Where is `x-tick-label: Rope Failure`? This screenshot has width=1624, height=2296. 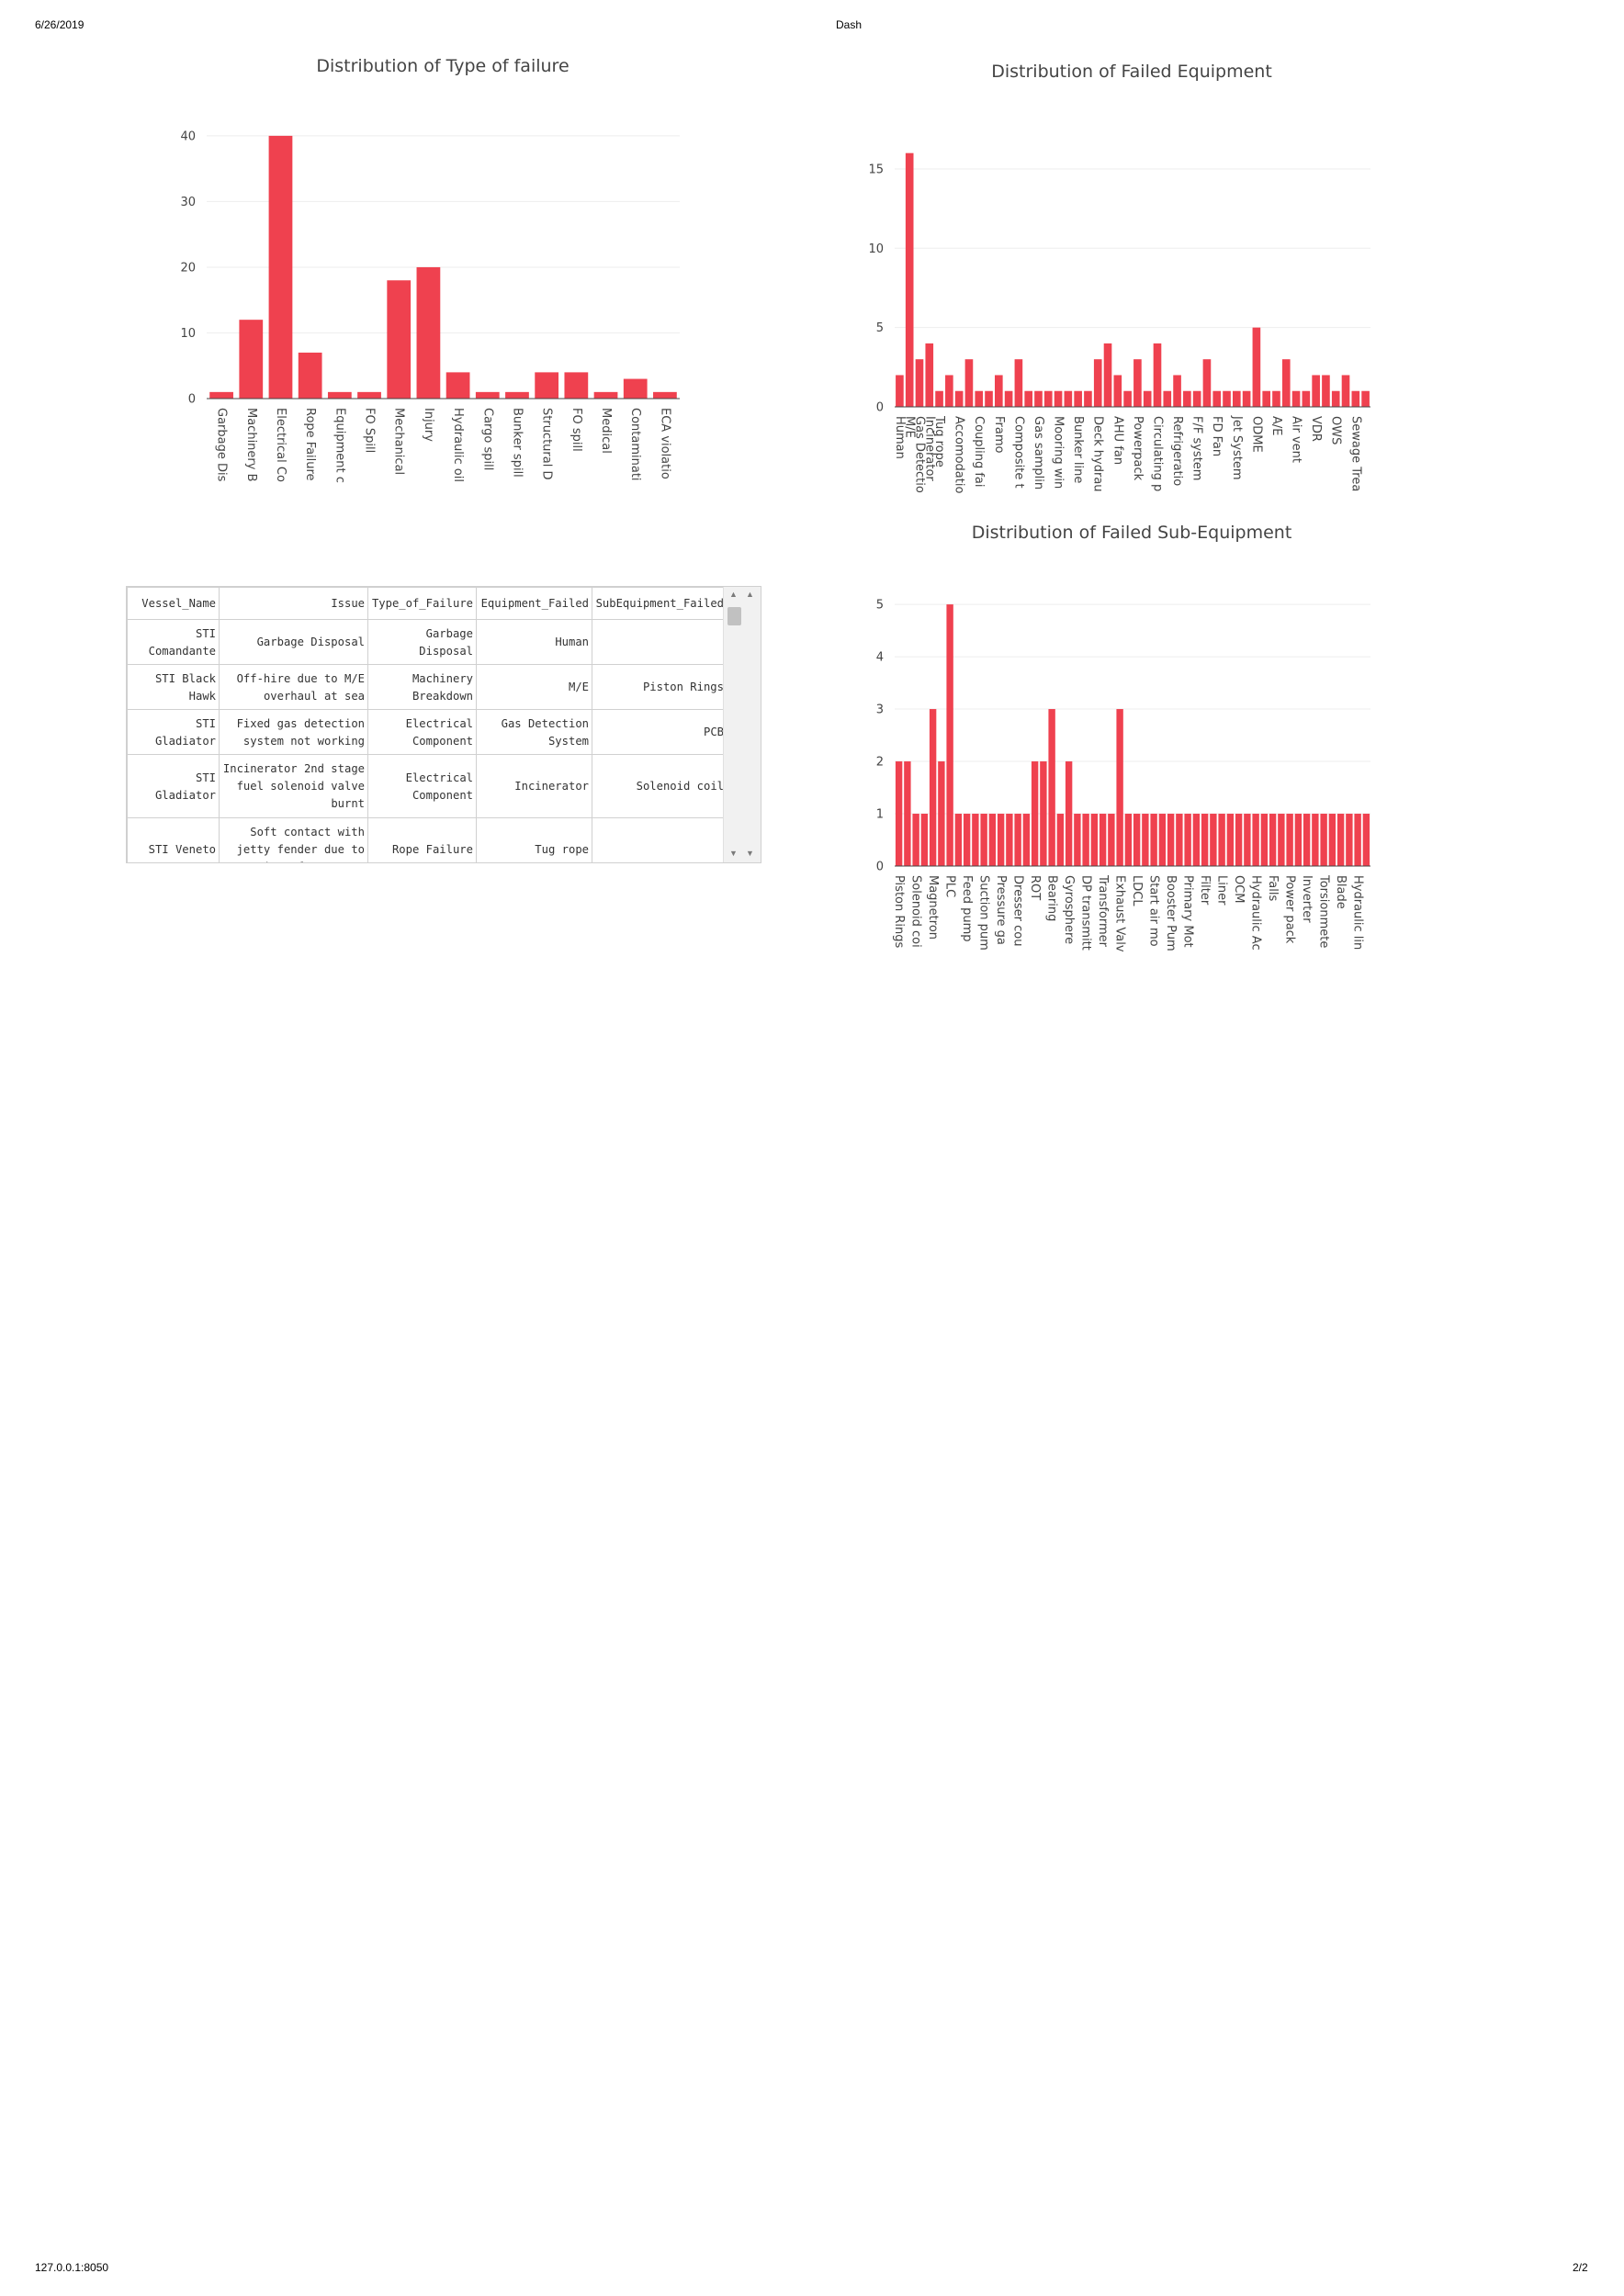
x-tick-label: Rope Failure is located at coordinates (310, 444).